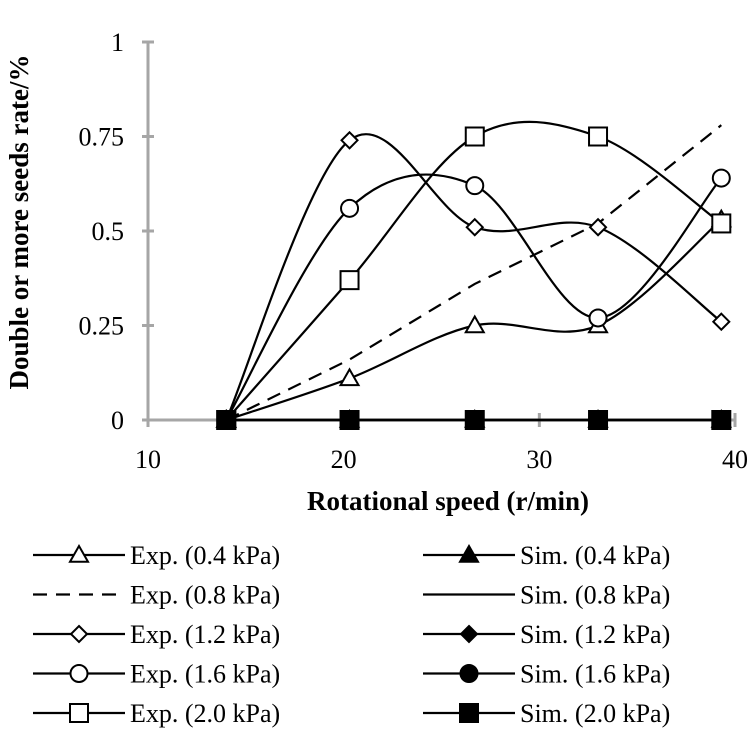  I want to click on x-tick-label: 20, so click(344, 459).